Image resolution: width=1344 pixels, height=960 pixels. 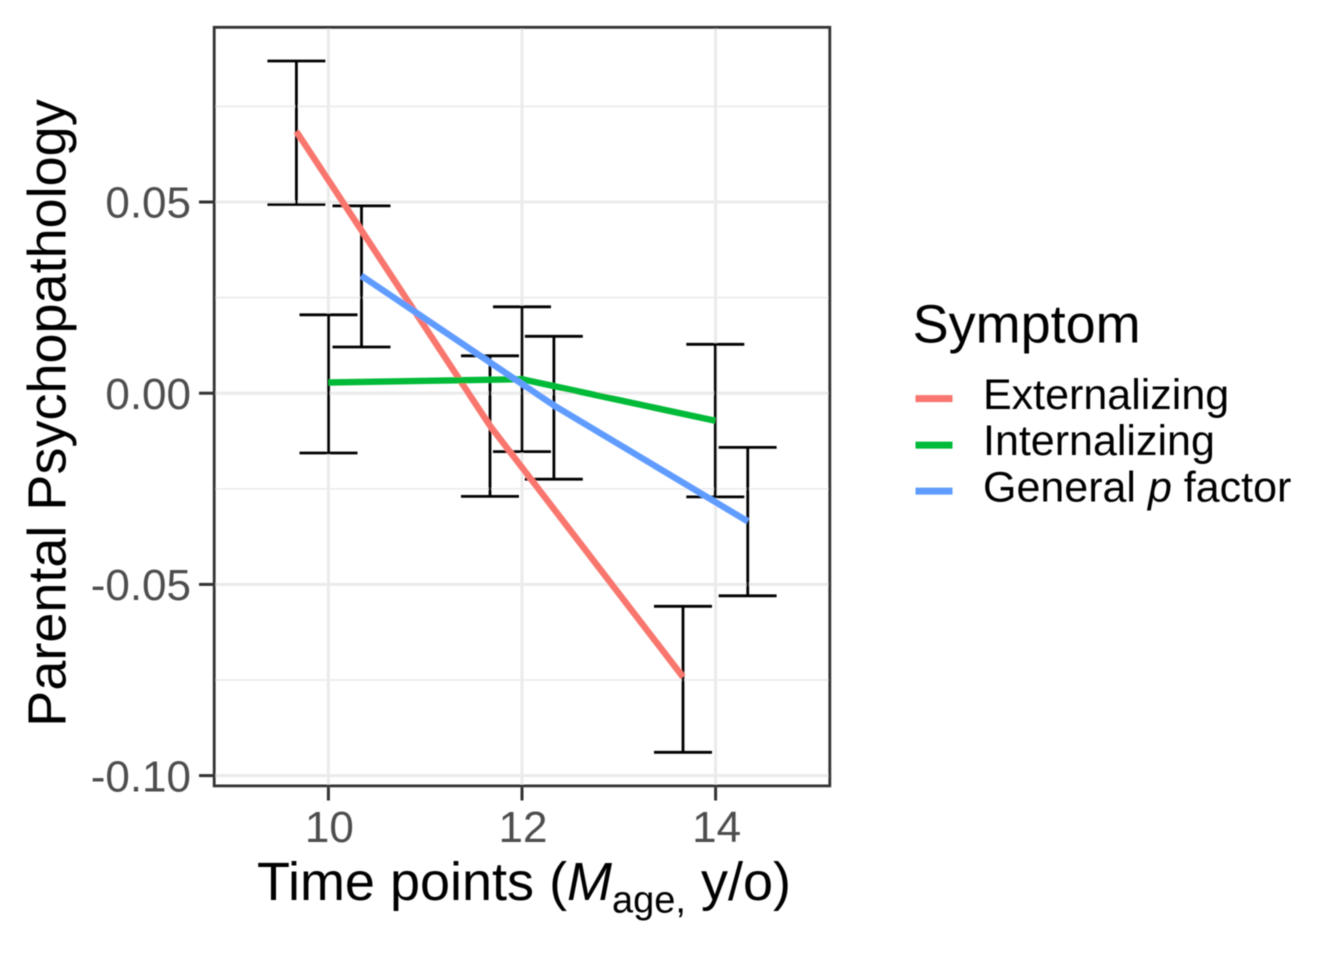 What do you see at coordinates (1106, 395) in the screenshot?
I see `svg-text: Externalizing` at bounding box center [1106, 395].